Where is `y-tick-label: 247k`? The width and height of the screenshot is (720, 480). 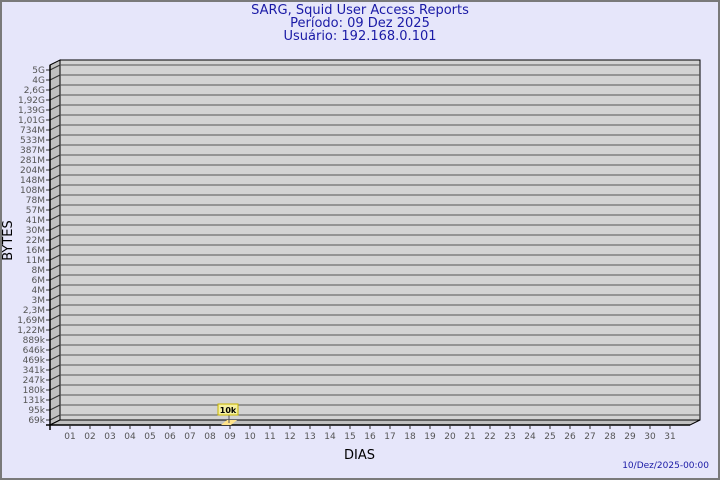
y-tick-label: 247k is located at coordinates (34, 381).